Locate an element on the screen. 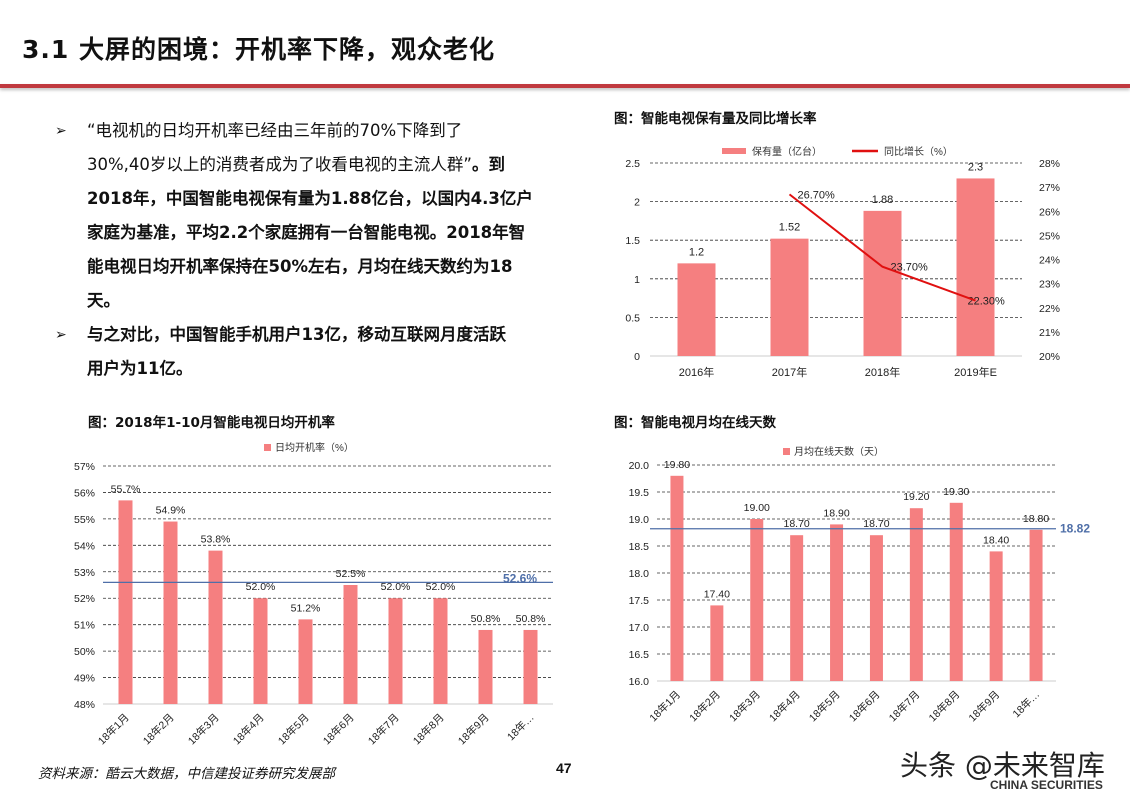  average-label: 18.82 is located at coordinates (1075, 529).